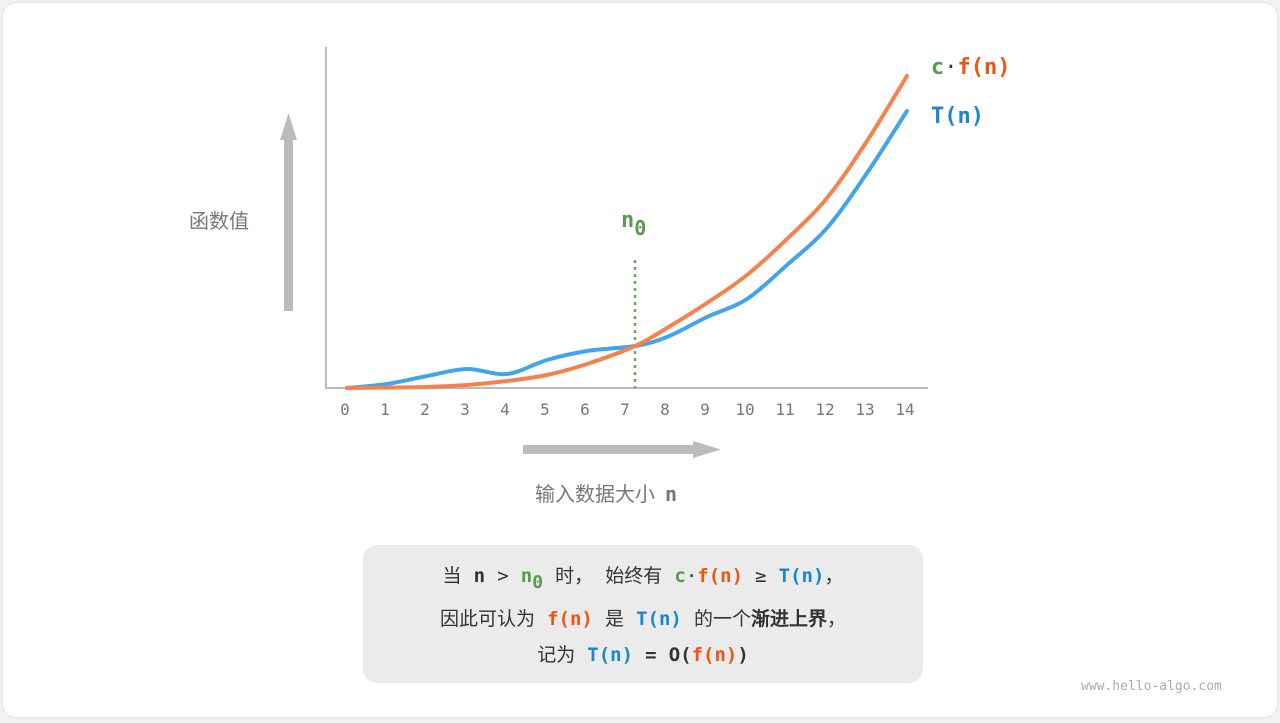  I want to click on n0-label: n0, so click(633, 224).